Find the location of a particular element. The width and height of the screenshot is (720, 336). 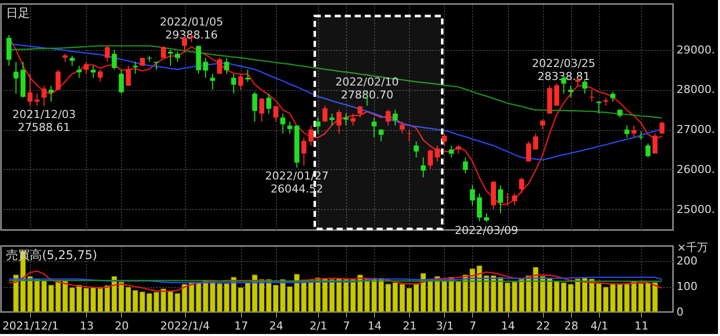

y-tick-label: 25000. is located at coordinates (695, 209).